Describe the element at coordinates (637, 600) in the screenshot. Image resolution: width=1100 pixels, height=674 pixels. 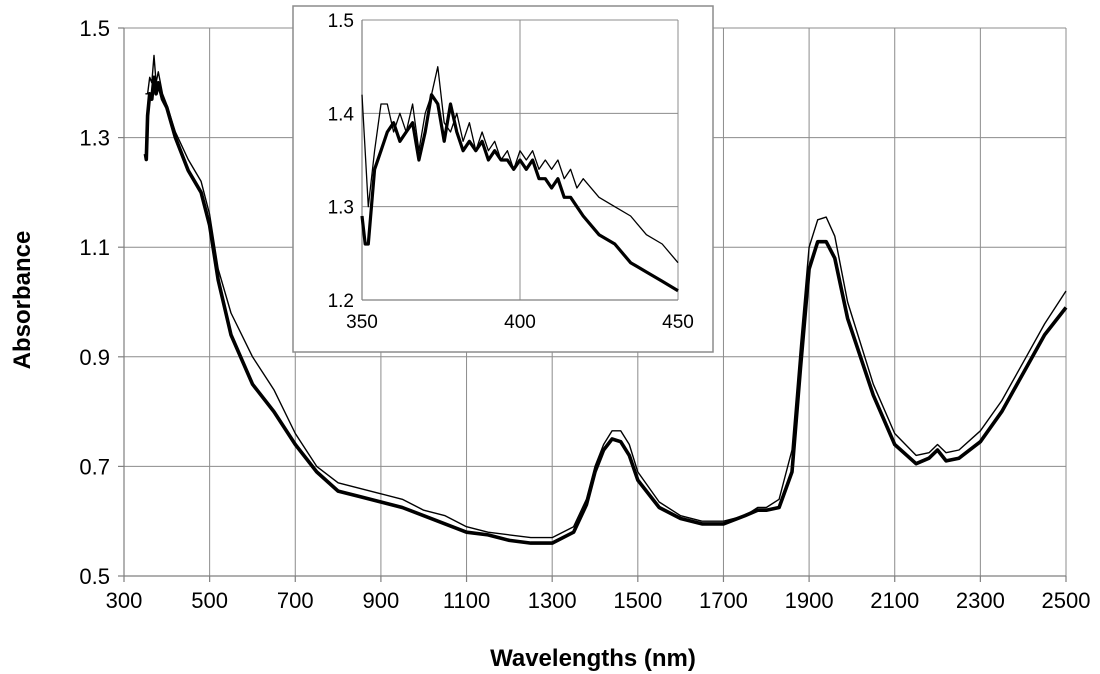
I see `main-x-tick-label: 1500` at that location.